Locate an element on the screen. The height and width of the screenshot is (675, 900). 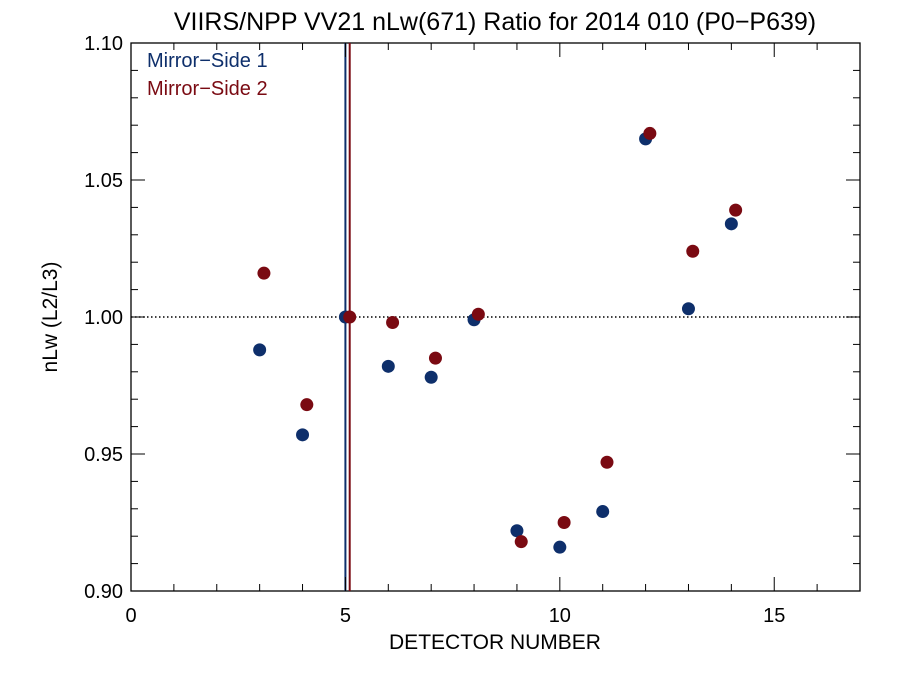
x-axis-label: DETECTOR NUMBER is located at coordinates (495, 642).